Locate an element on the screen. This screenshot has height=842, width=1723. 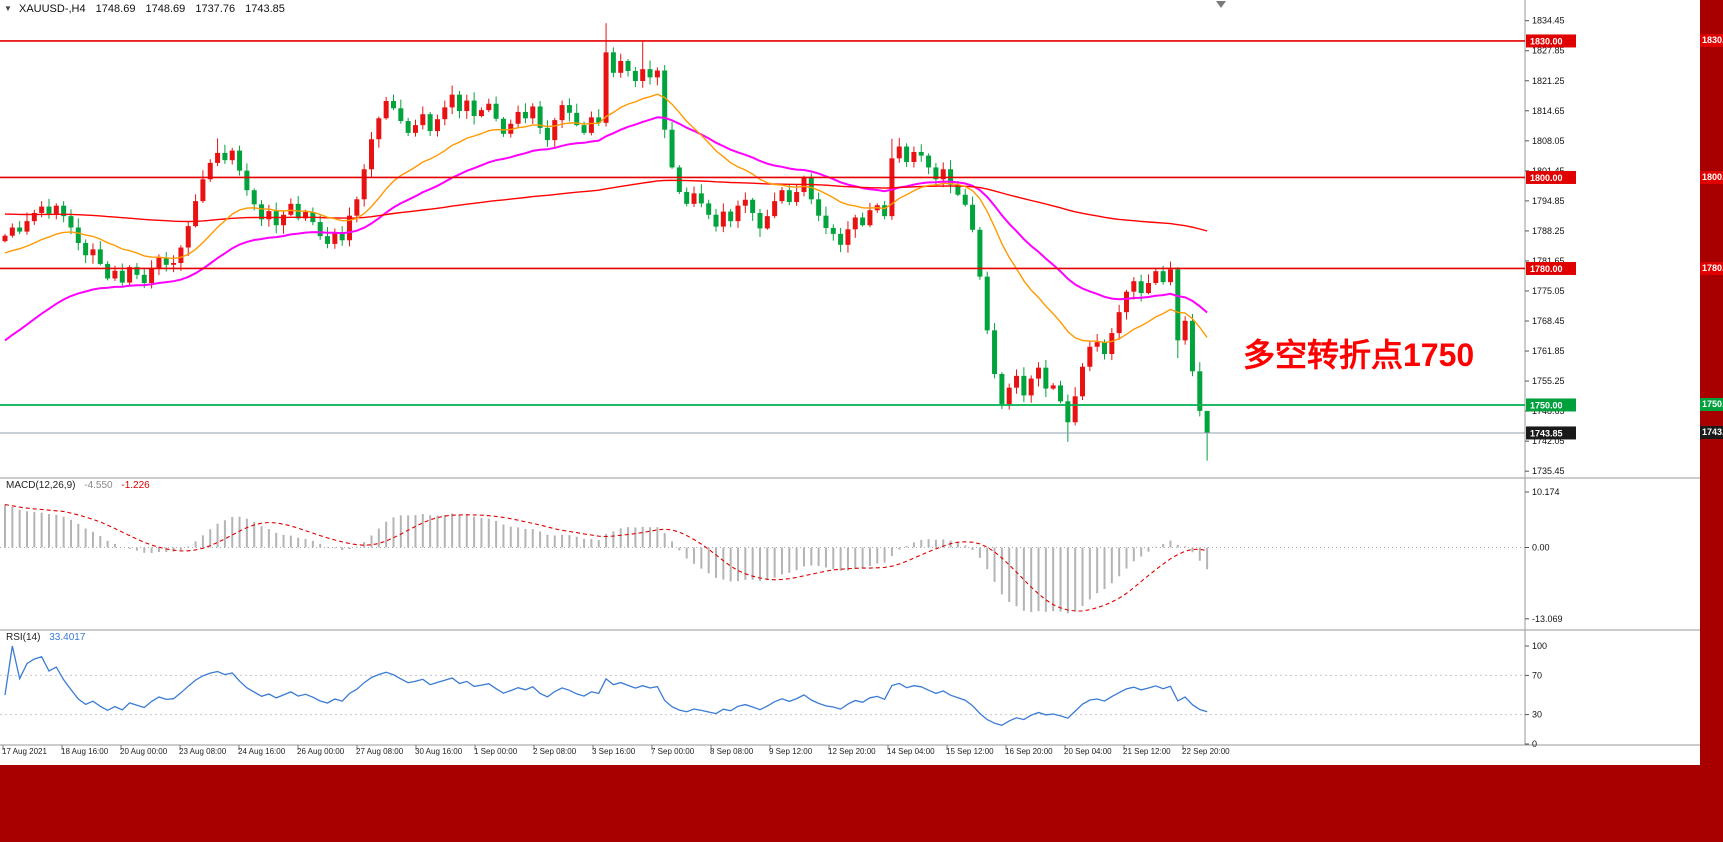
price-level-tag-label: 1750.00 is located at coordinates (1546, 405).